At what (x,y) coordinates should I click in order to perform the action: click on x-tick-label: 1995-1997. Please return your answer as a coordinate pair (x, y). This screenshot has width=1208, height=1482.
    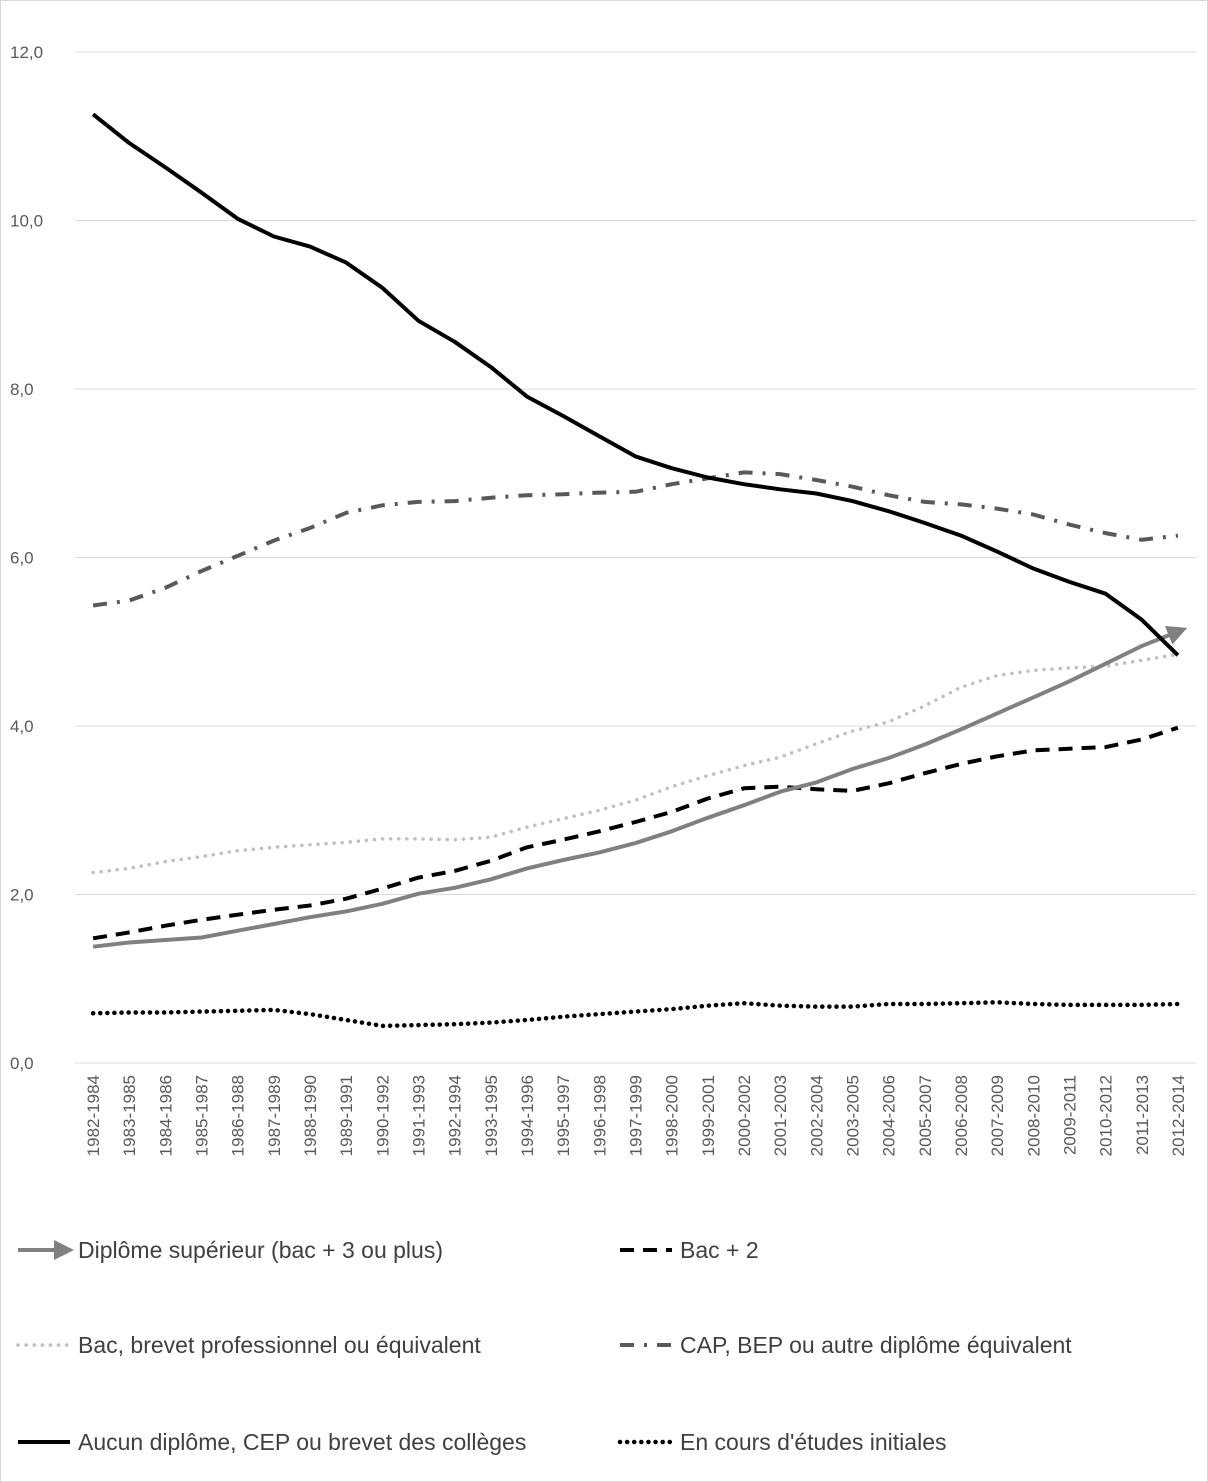
    Looking at the image, I should click on (563, 1115).